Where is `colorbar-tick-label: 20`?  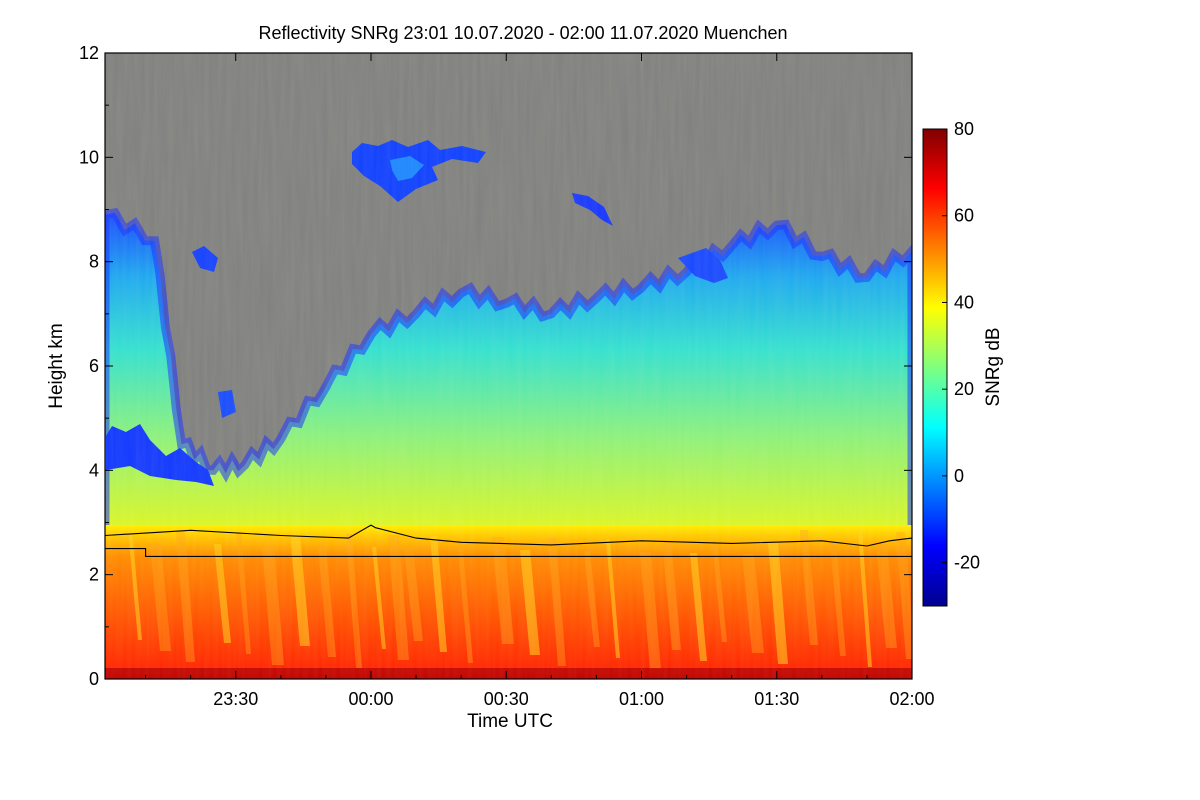 colorbar-tick-label: 20 is located at coordinates (964, 389).